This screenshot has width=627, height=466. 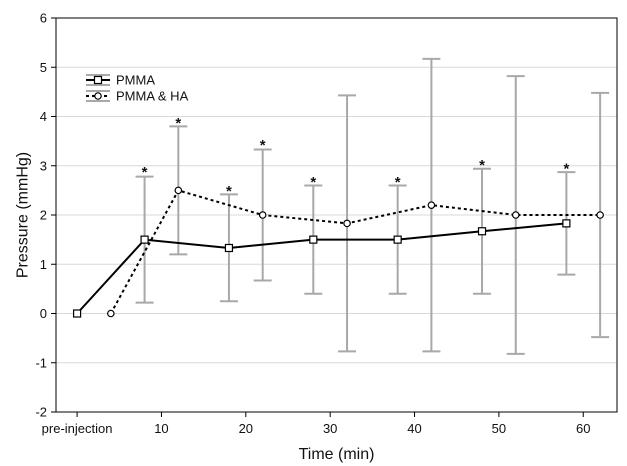 I want to click on legend-item: PMMA, so click(x=120, y=80).